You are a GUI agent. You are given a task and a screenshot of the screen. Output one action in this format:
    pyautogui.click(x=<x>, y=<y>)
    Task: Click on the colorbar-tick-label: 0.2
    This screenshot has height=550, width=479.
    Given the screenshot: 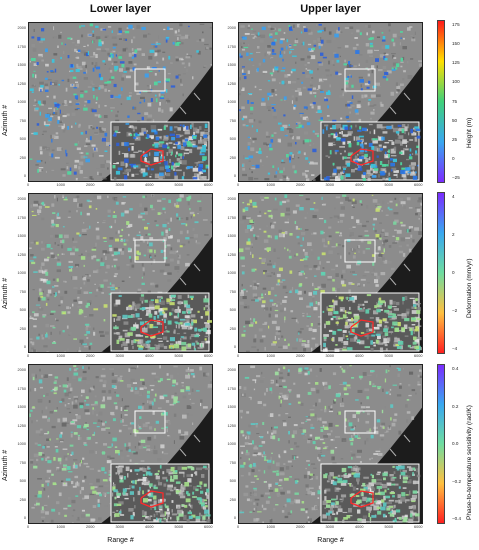 What is the action you would take?
    pyautogui.click(x=455, y=406)
    